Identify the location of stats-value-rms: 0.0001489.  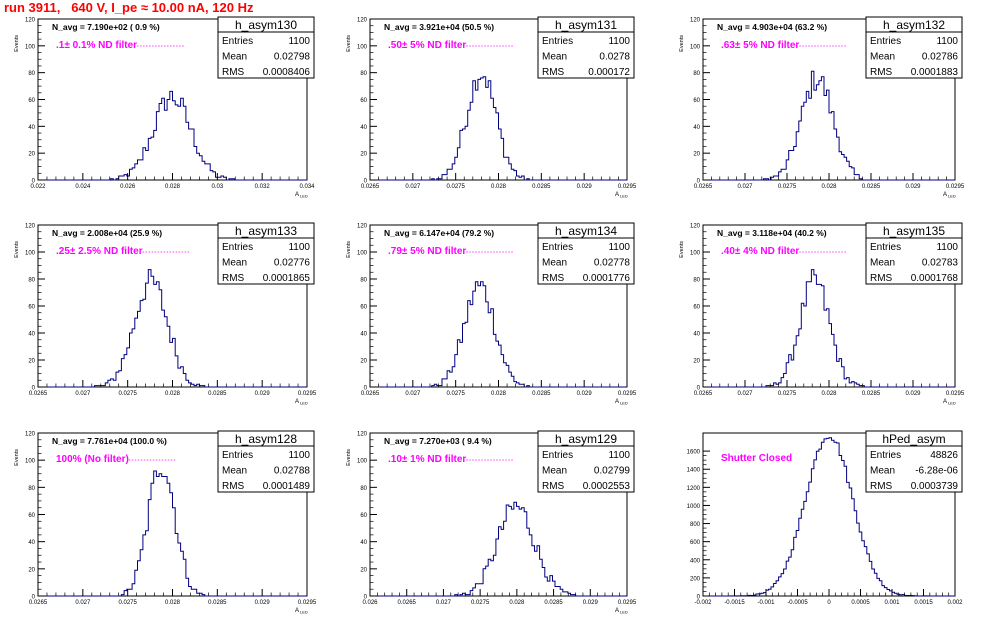
(287, 486).